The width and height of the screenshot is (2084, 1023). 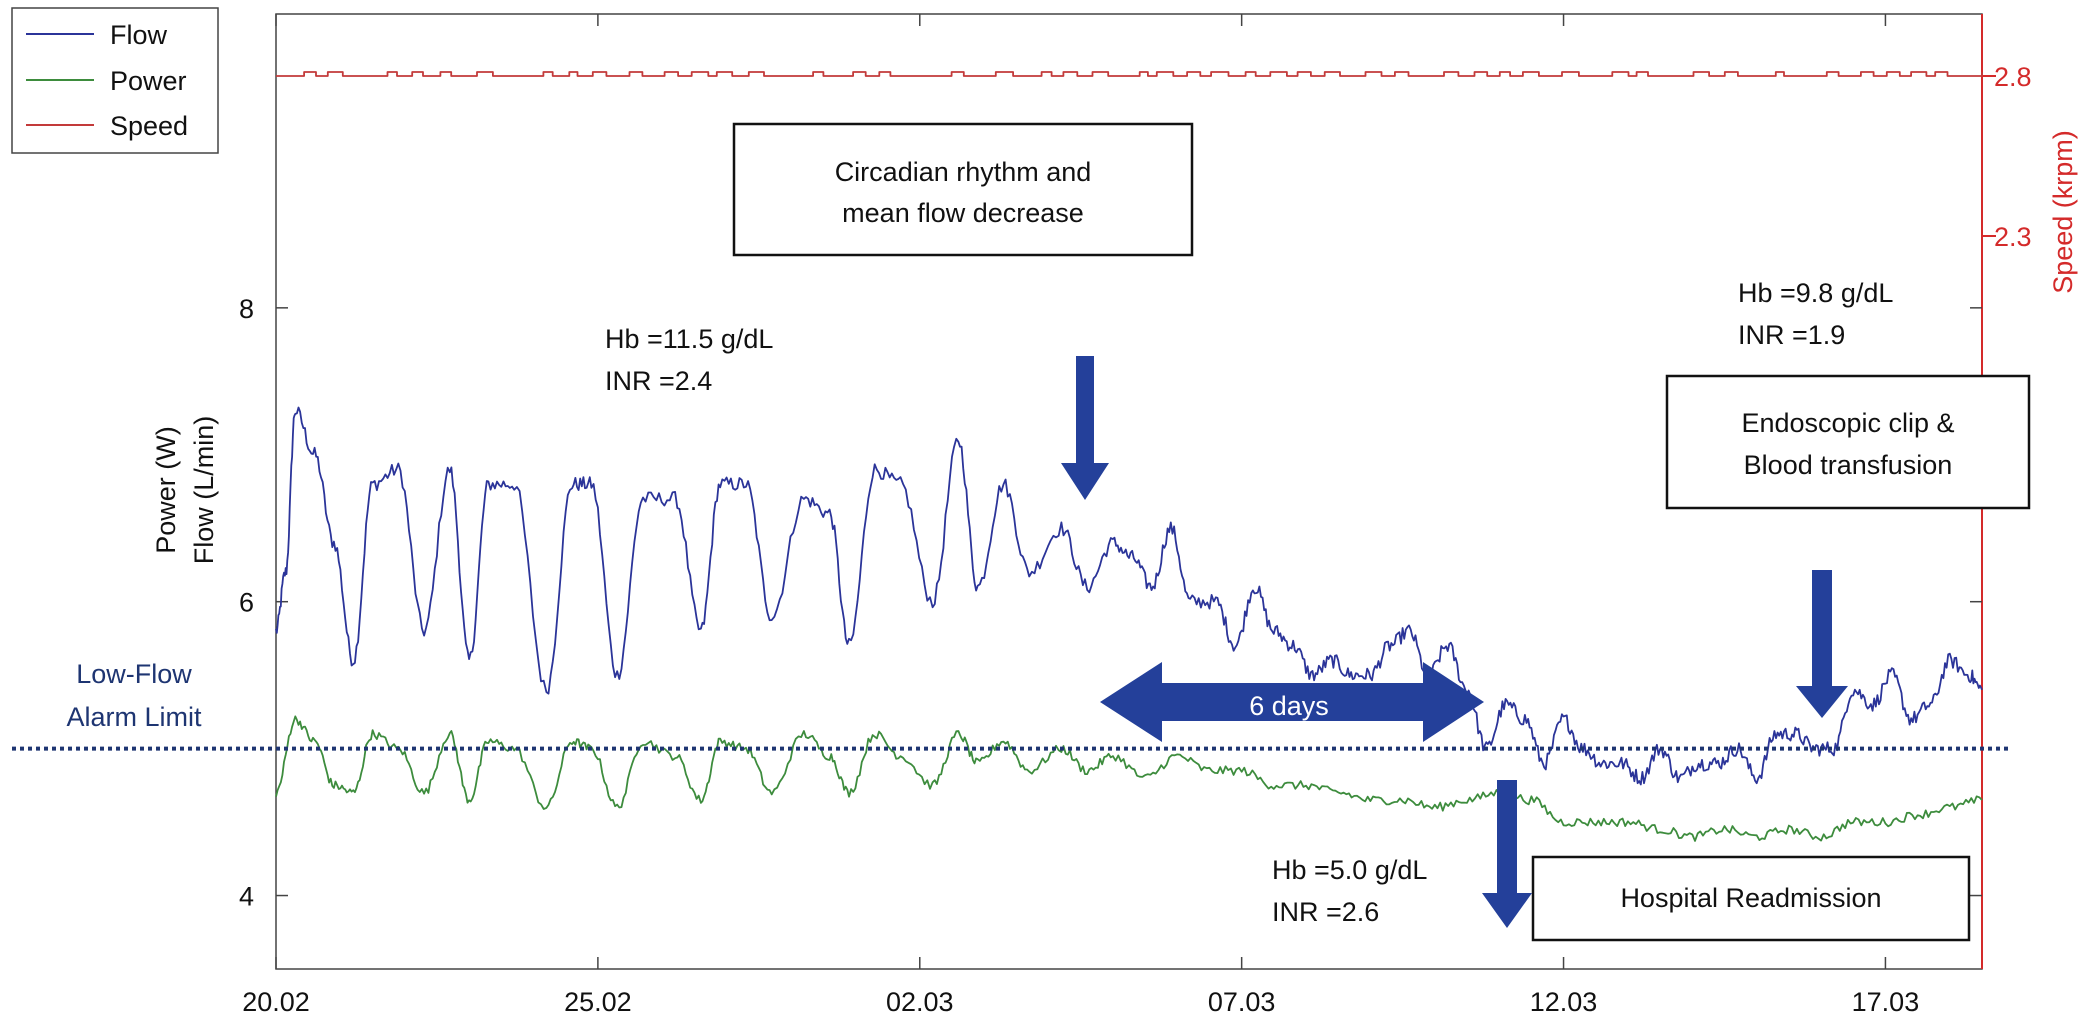 I want to click on double-arrow-6-days, so click(x=1292, y=702).